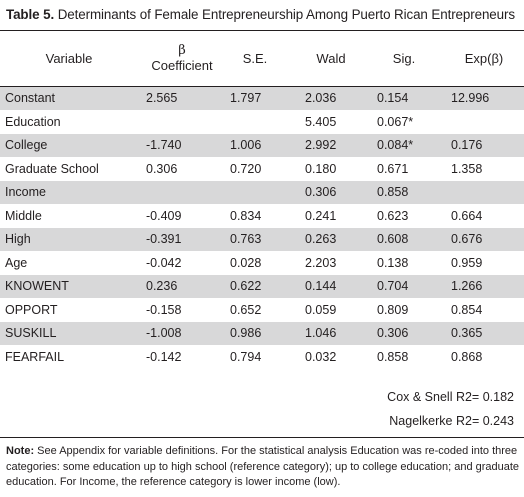 The image size is (524, 497). I want to click on cell-wald: 0.032, so click(321, 356).